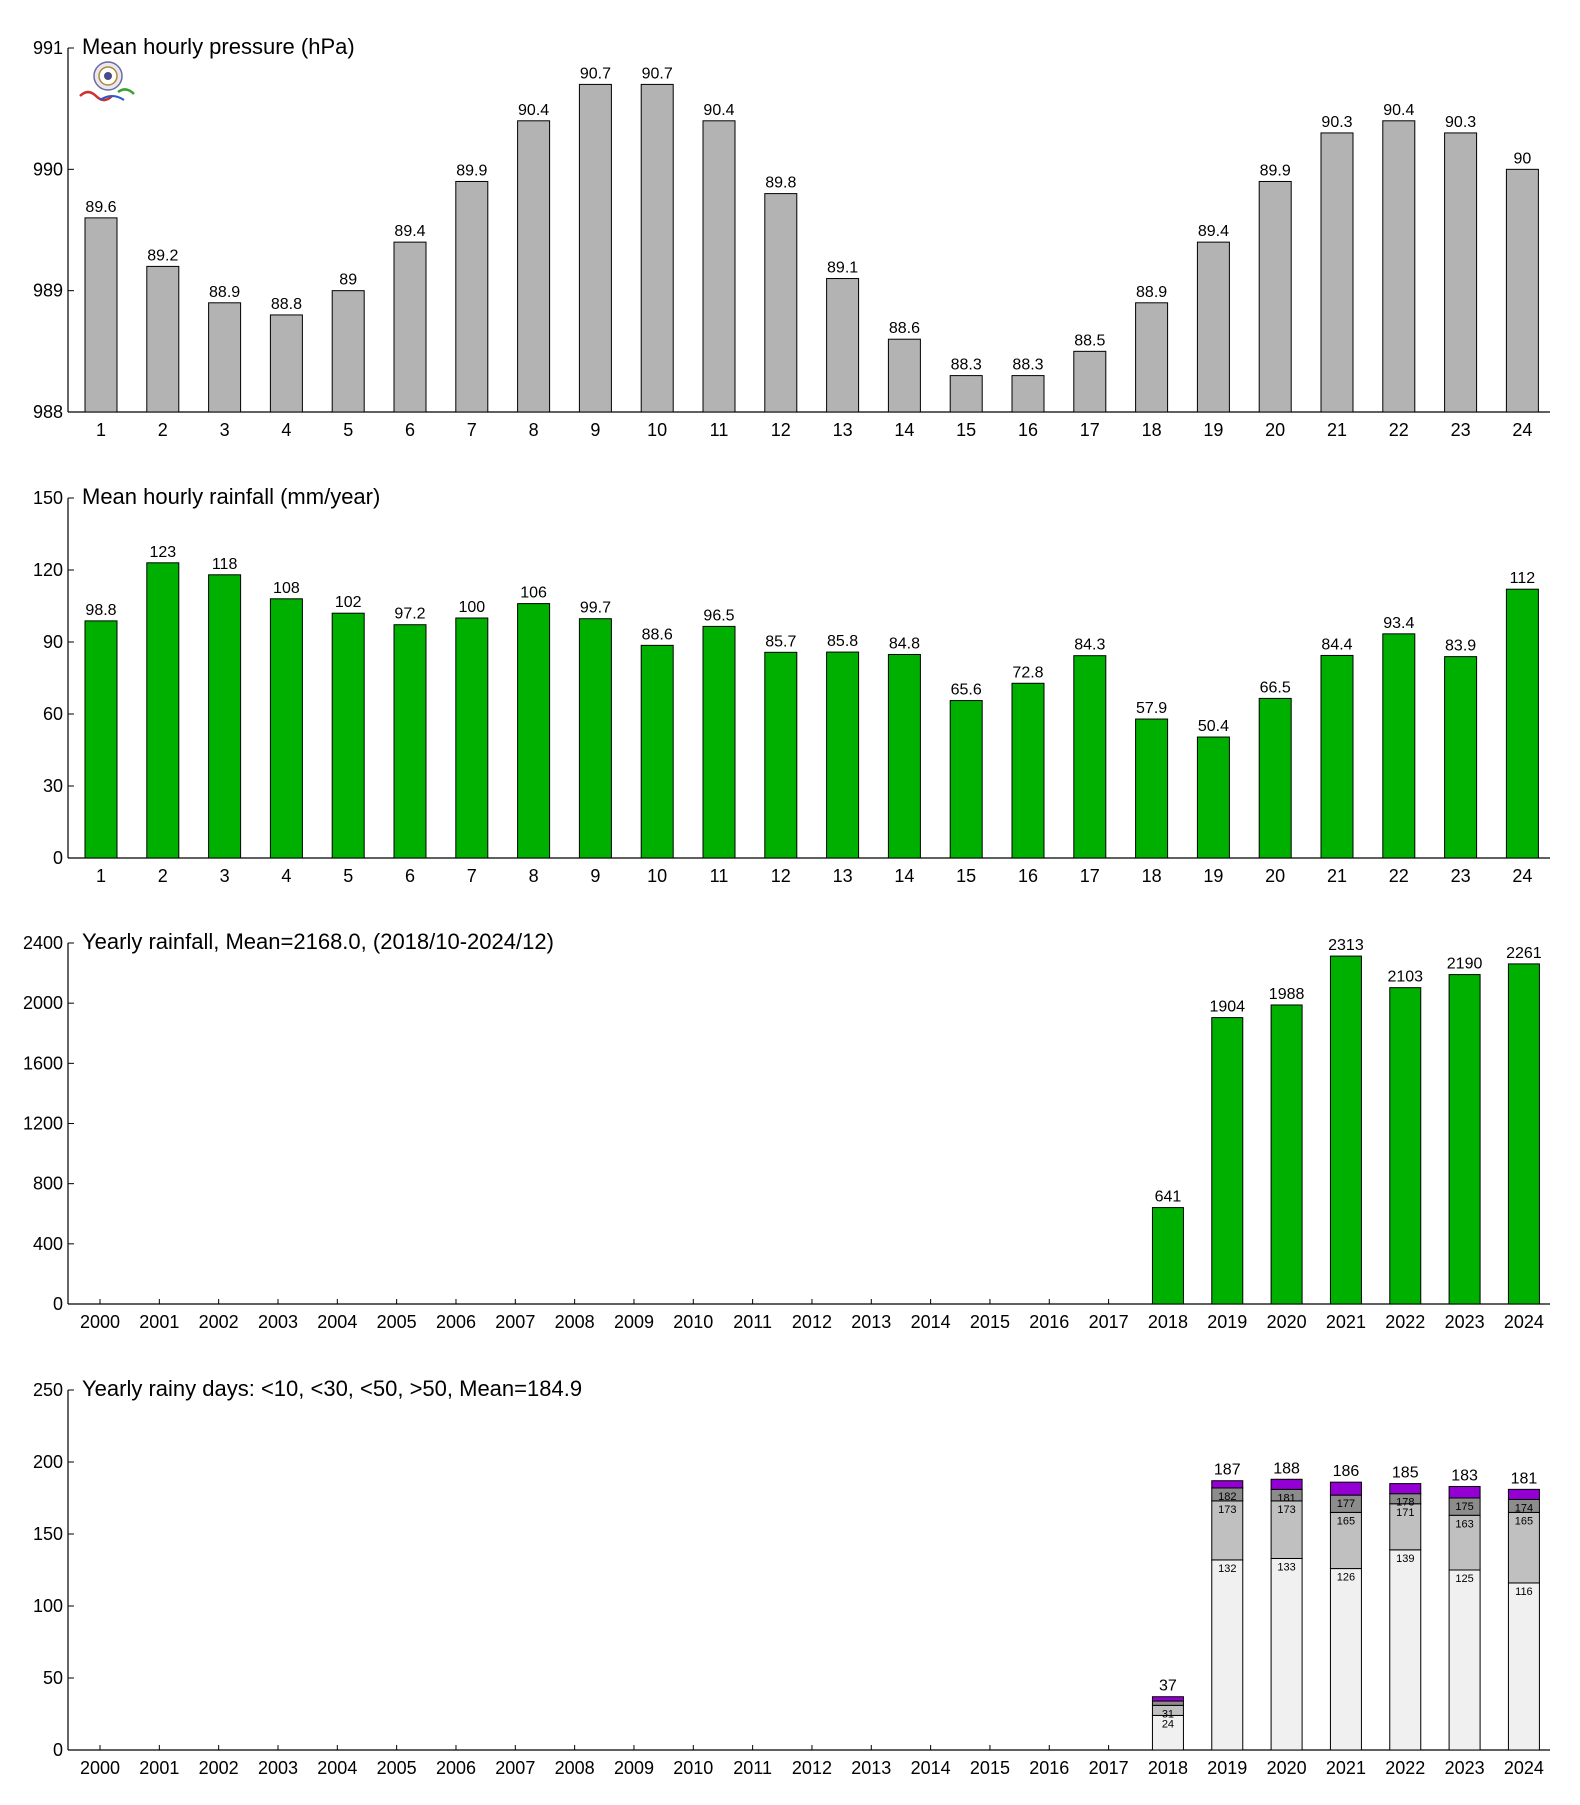 This screenshot has height=1805, width=1580. I want to click on segment-value-label: 165, so click(1524, 1521).